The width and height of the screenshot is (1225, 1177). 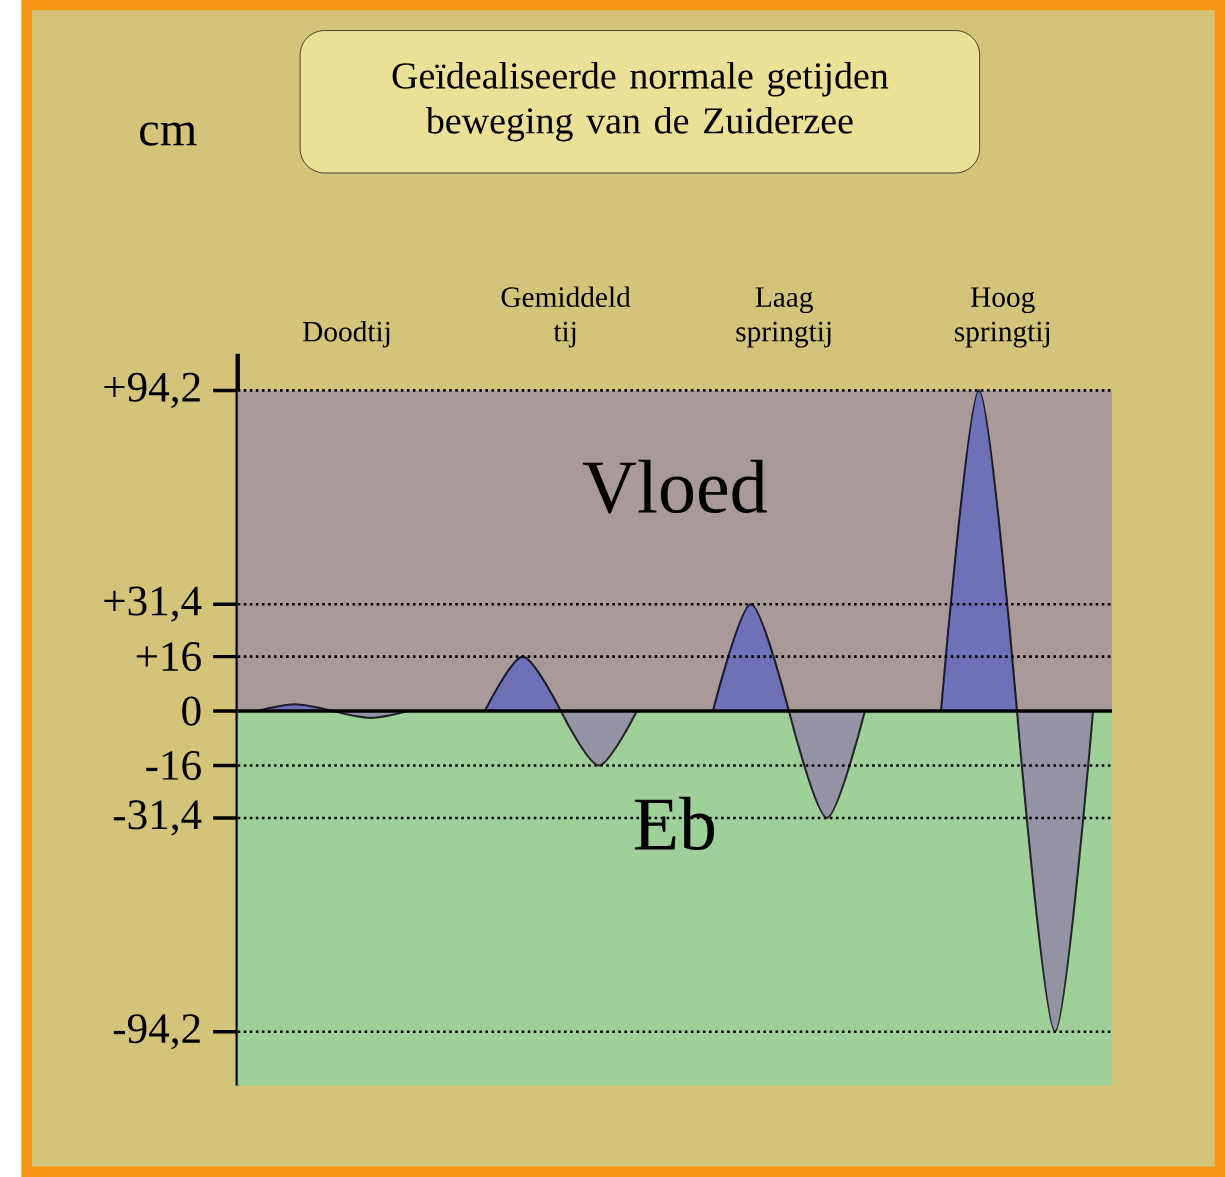 I want to click on y-tick-label: +94,2, so click(x=152, y=390).